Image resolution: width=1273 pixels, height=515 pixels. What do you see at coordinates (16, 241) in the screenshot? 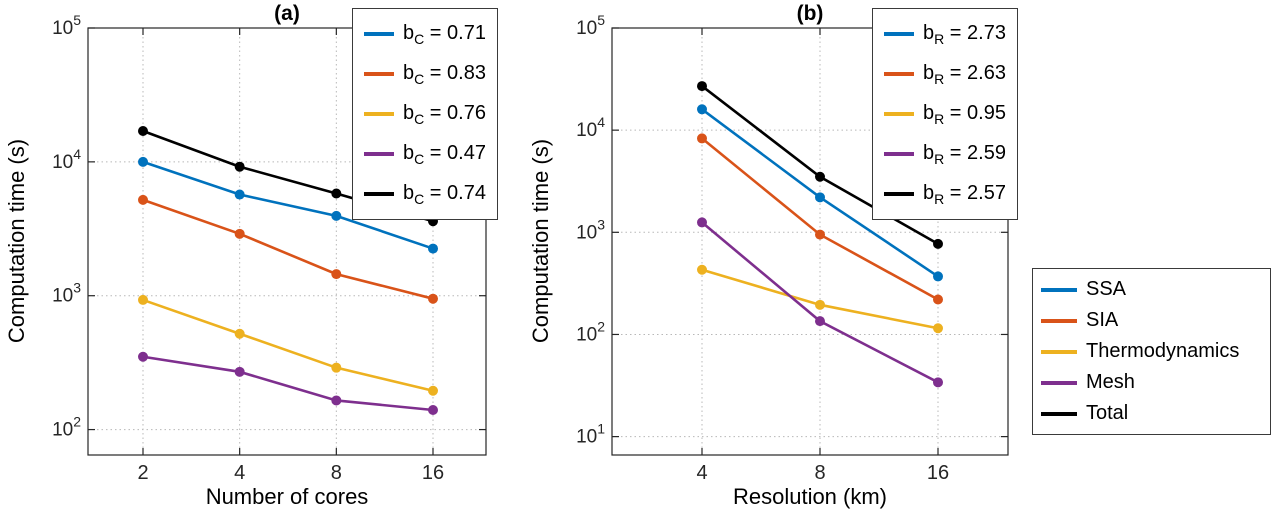
I see `panel-a-ylabel: Computation time (s)` at bounding box center [16, 241].